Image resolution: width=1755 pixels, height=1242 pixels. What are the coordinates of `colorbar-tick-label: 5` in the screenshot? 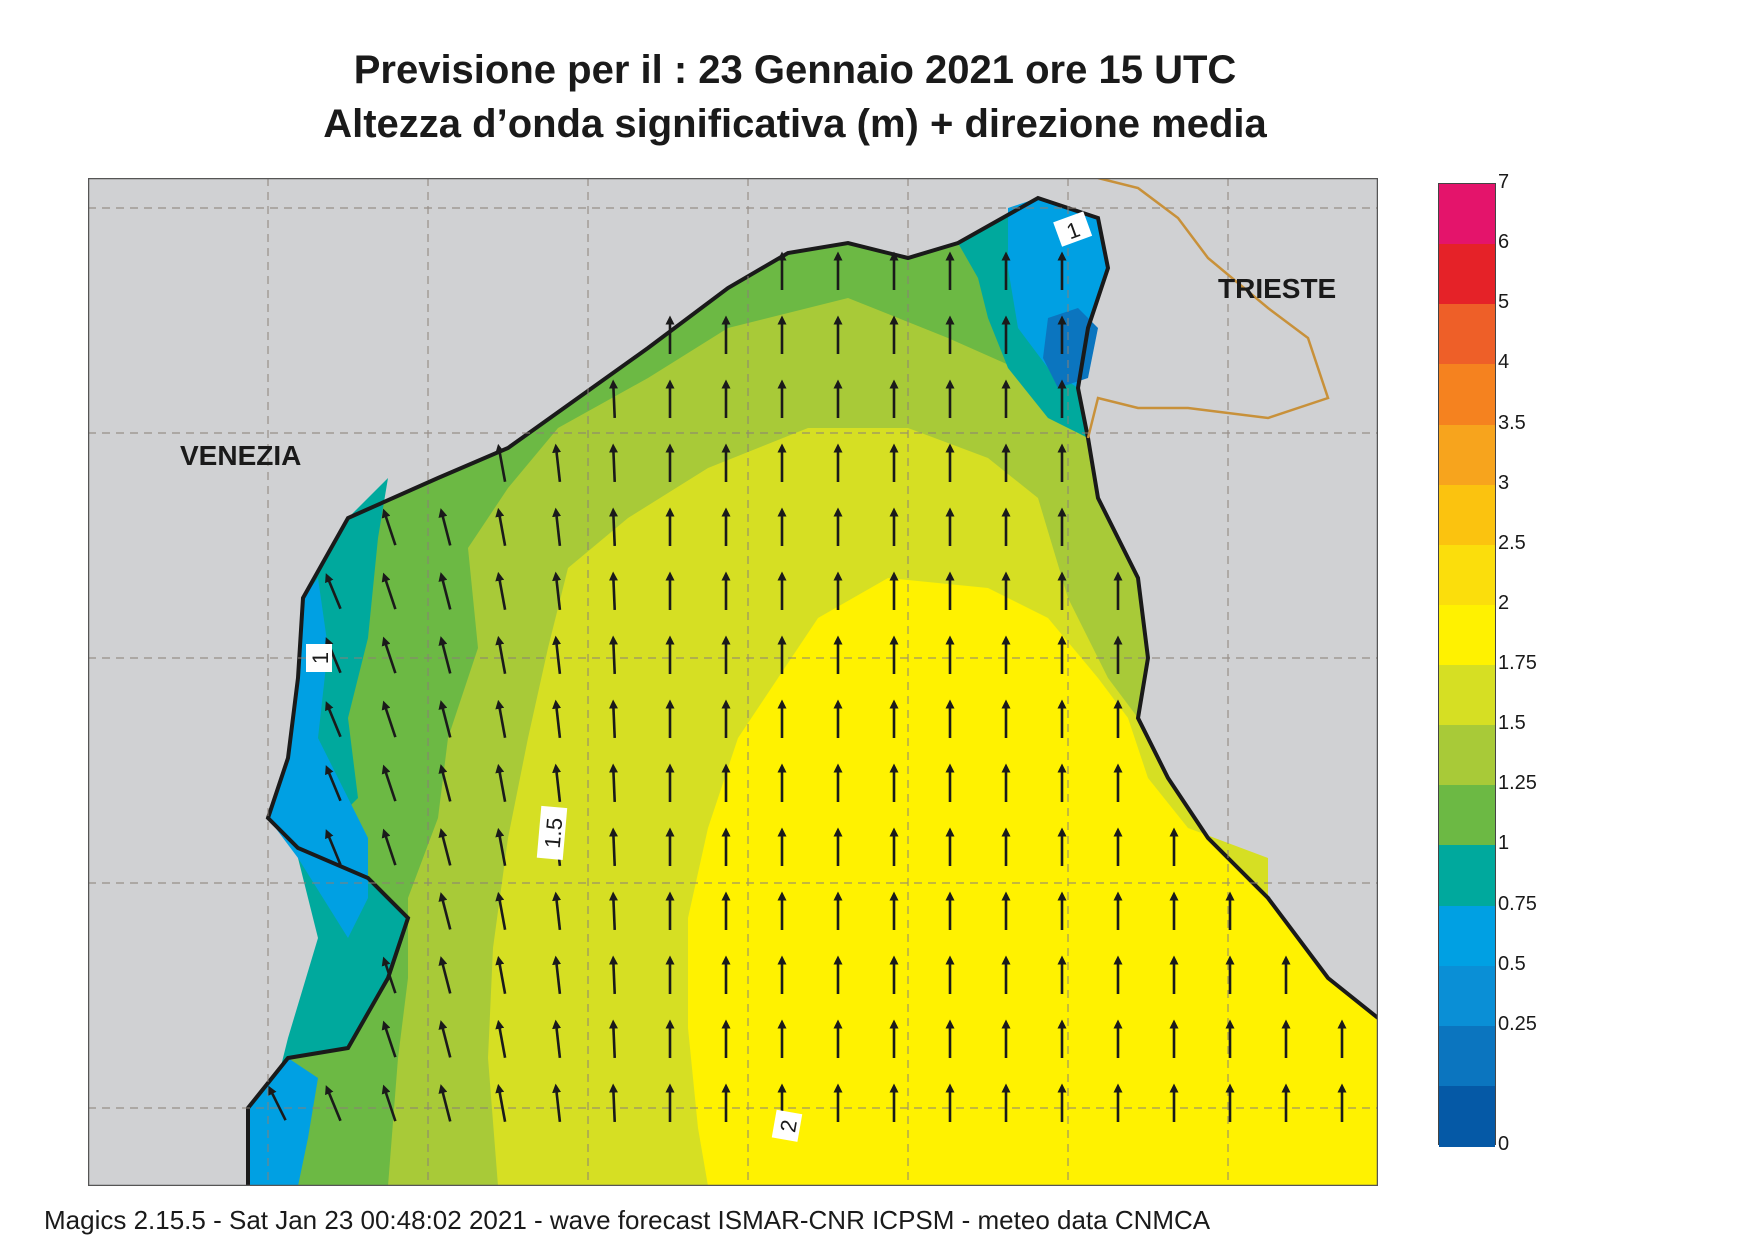 It's located at (1504, 302).